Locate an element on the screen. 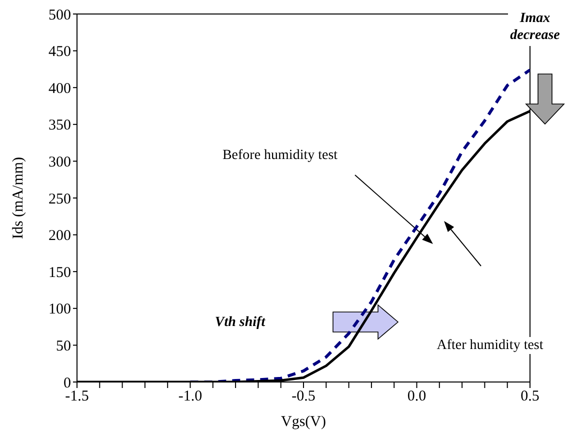 The height and width of the screenshot is (442, 573). y-tick-label: 450 is located at coordinates (59, 52).